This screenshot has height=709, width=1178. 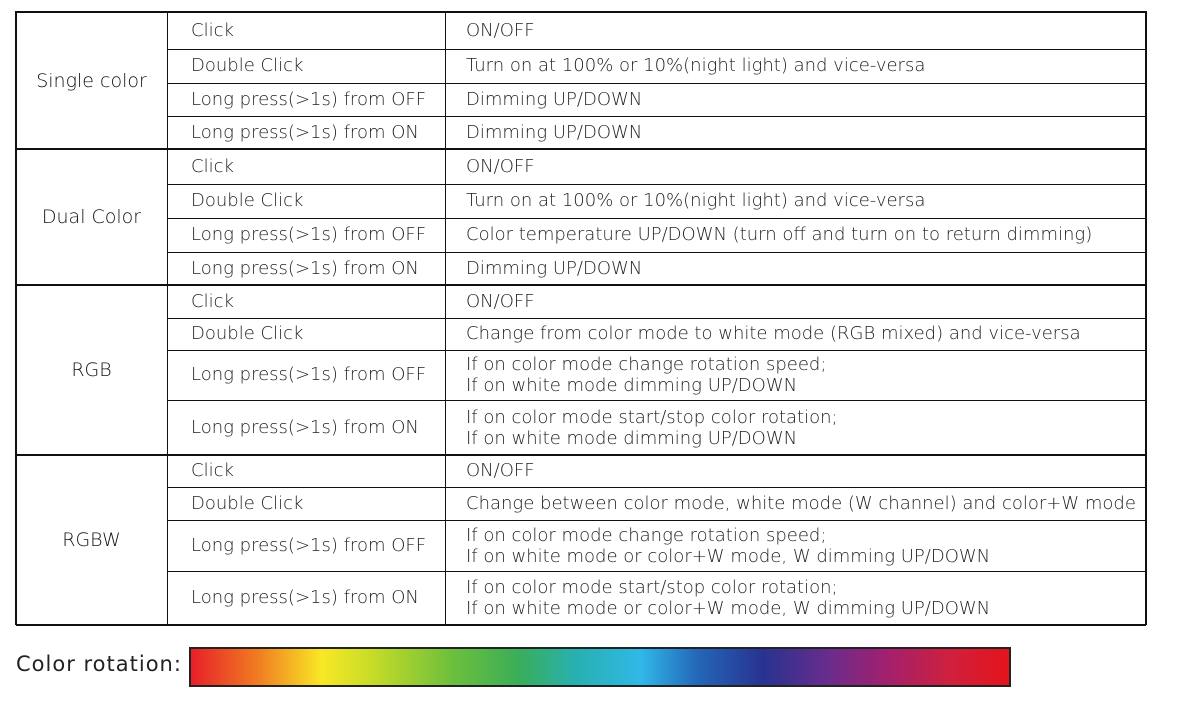 I want to click on group-name: Single color, so click(x=91, y=80).